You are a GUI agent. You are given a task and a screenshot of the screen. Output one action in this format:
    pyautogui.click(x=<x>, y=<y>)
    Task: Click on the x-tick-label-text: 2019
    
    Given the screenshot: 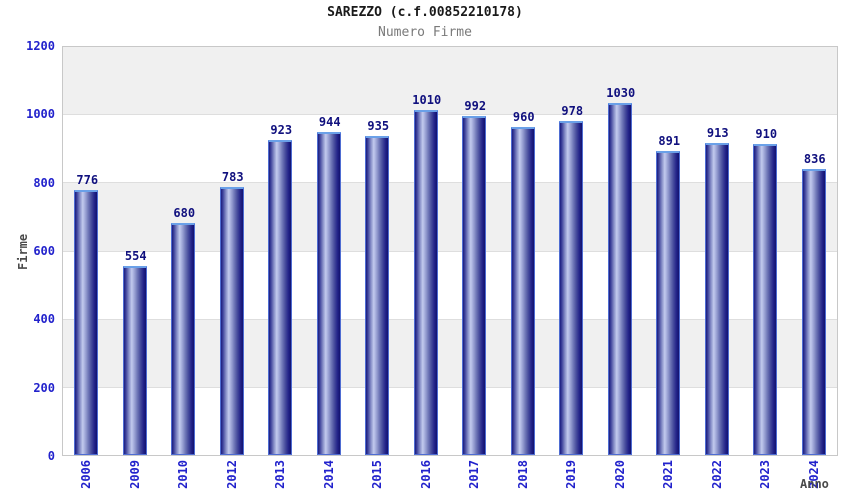 What is the action you would take?
    pyautogui.click(x=571, y=474)
    